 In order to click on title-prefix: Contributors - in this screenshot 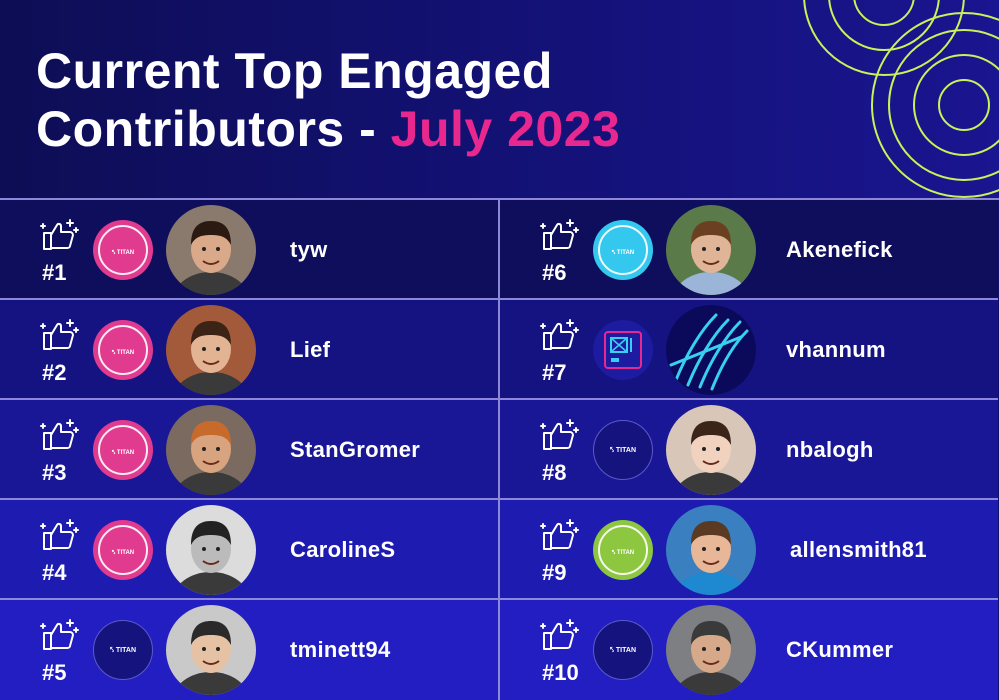, I will do `click(213, 129)`.